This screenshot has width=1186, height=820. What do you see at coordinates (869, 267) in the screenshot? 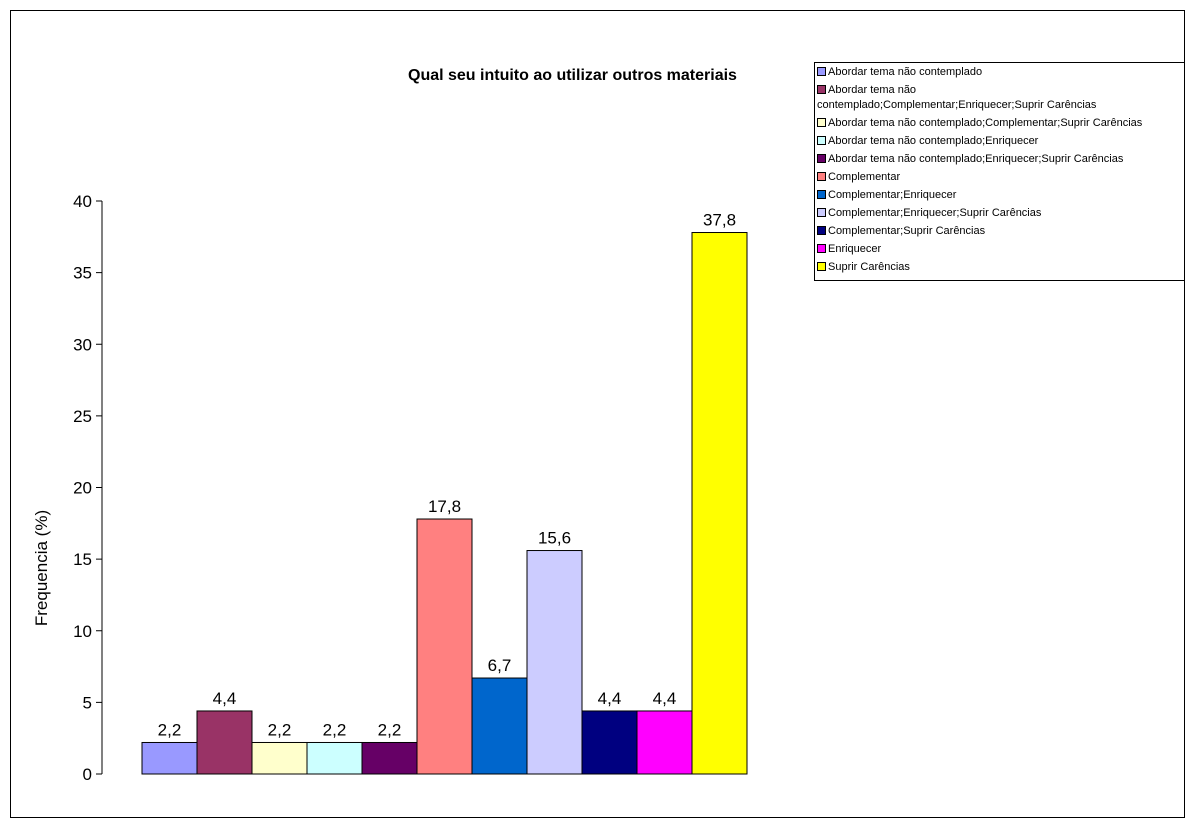
I see `legend-label: Suprir Carências` at bounding box center [869, 267].